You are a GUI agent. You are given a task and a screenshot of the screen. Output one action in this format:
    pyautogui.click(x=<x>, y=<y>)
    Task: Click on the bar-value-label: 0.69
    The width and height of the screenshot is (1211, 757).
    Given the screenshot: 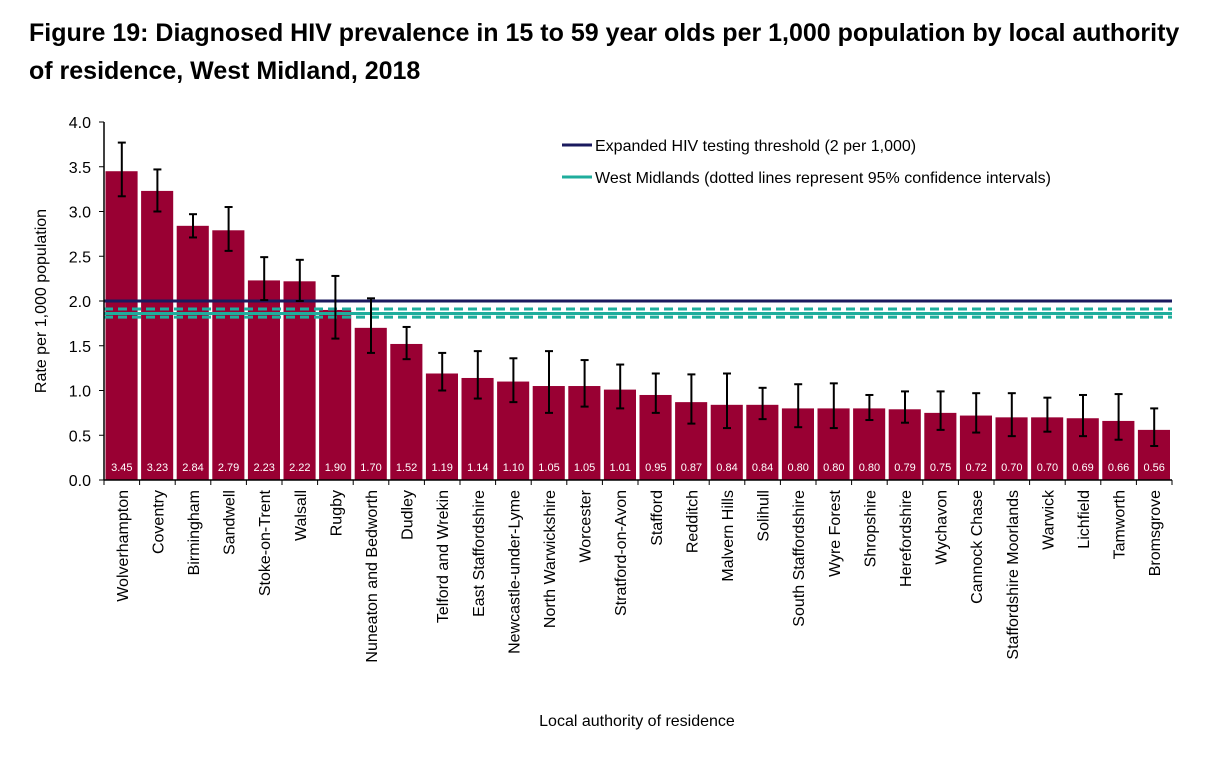 What is the action you would take?
    pyautogui.click(x=1082, y=468)
    